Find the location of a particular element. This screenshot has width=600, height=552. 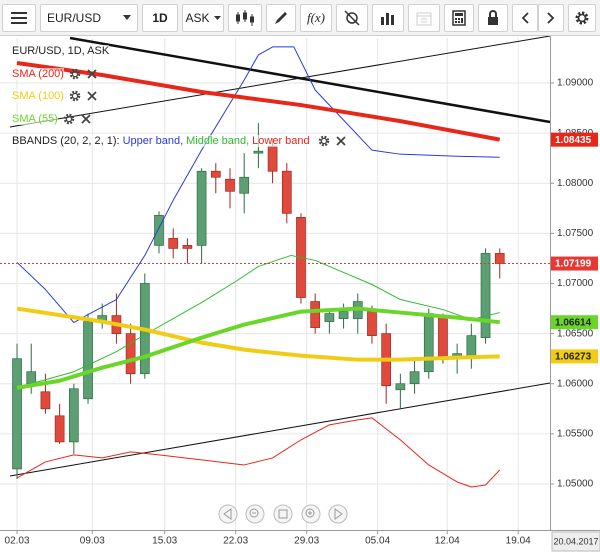

scroll-left-button is located at coordinates (228, 514).